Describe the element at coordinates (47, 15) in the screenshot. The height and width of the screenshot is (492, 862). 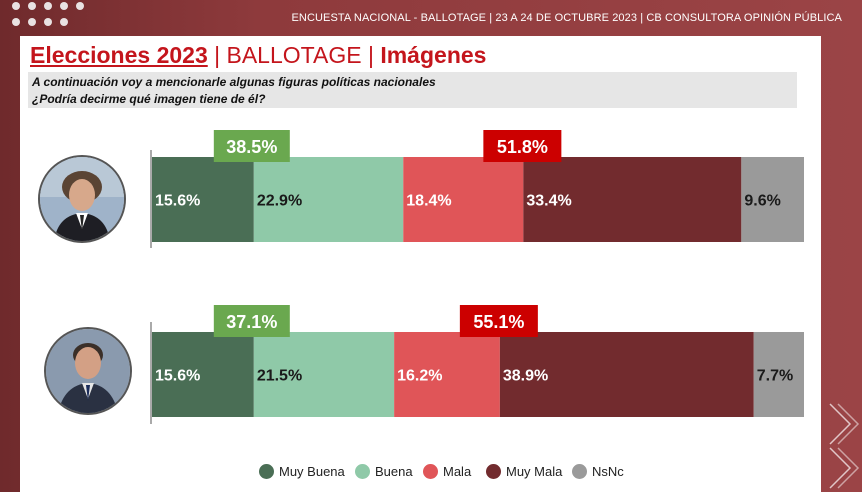
I see `decorative-dots` at that location.